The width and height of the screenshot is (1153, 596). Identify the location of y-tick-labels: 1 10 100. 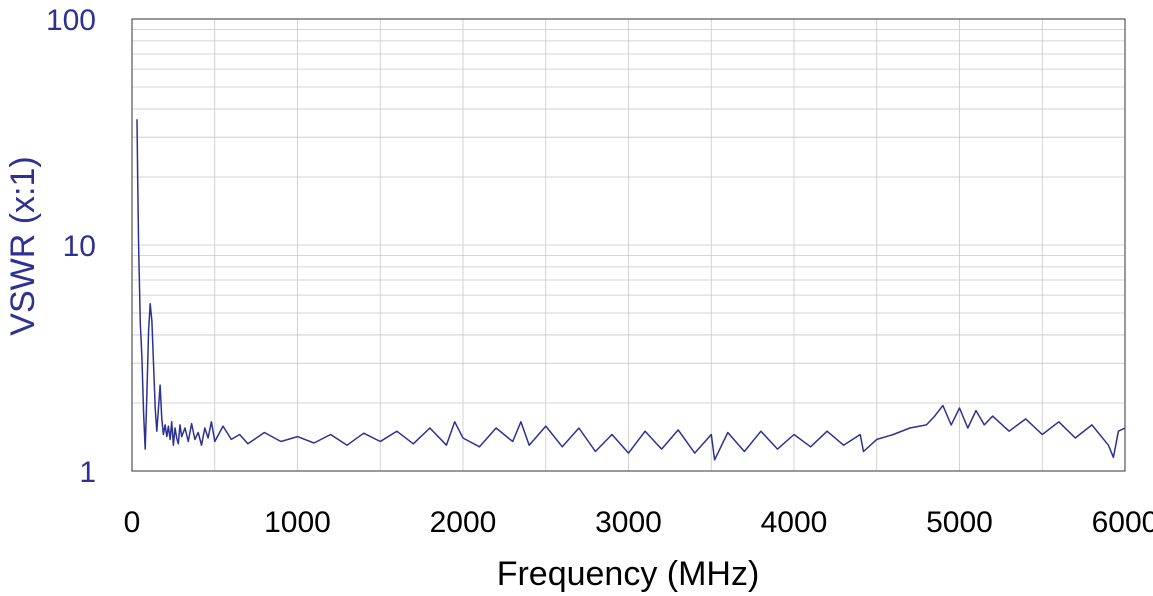
(71, 246).